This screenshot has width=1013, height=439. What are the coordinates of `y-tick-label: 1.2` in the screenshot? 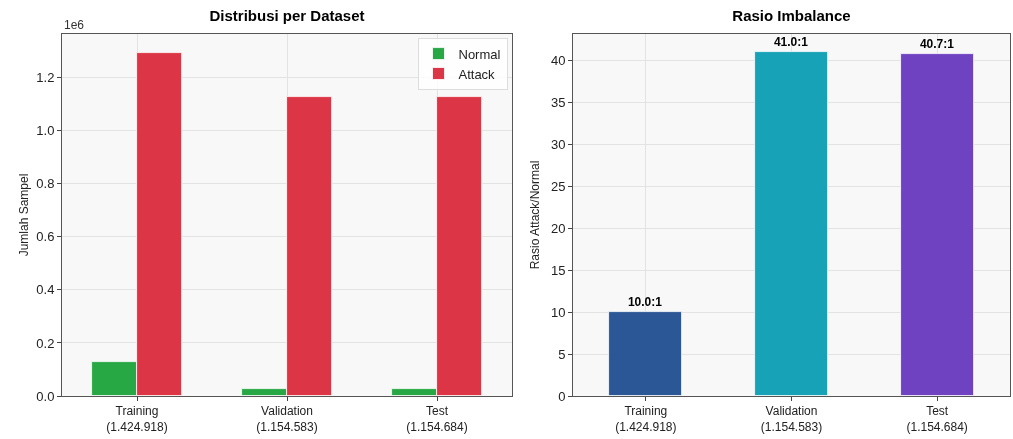 It's located at (45, 78).